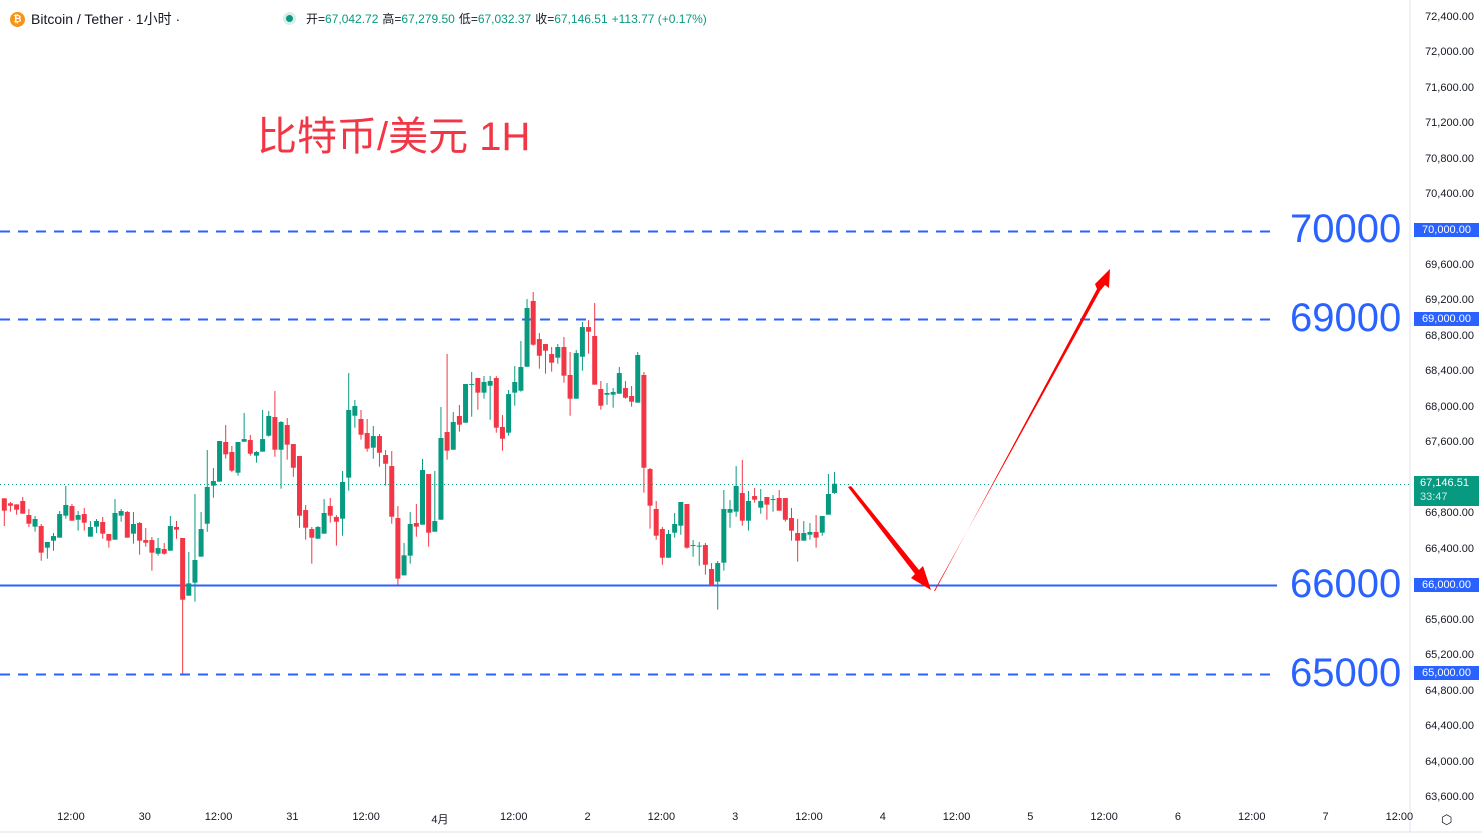 The height and width of the screenshot is (833, 1482). I want to click on forecast-arrows, so click(979, 430).